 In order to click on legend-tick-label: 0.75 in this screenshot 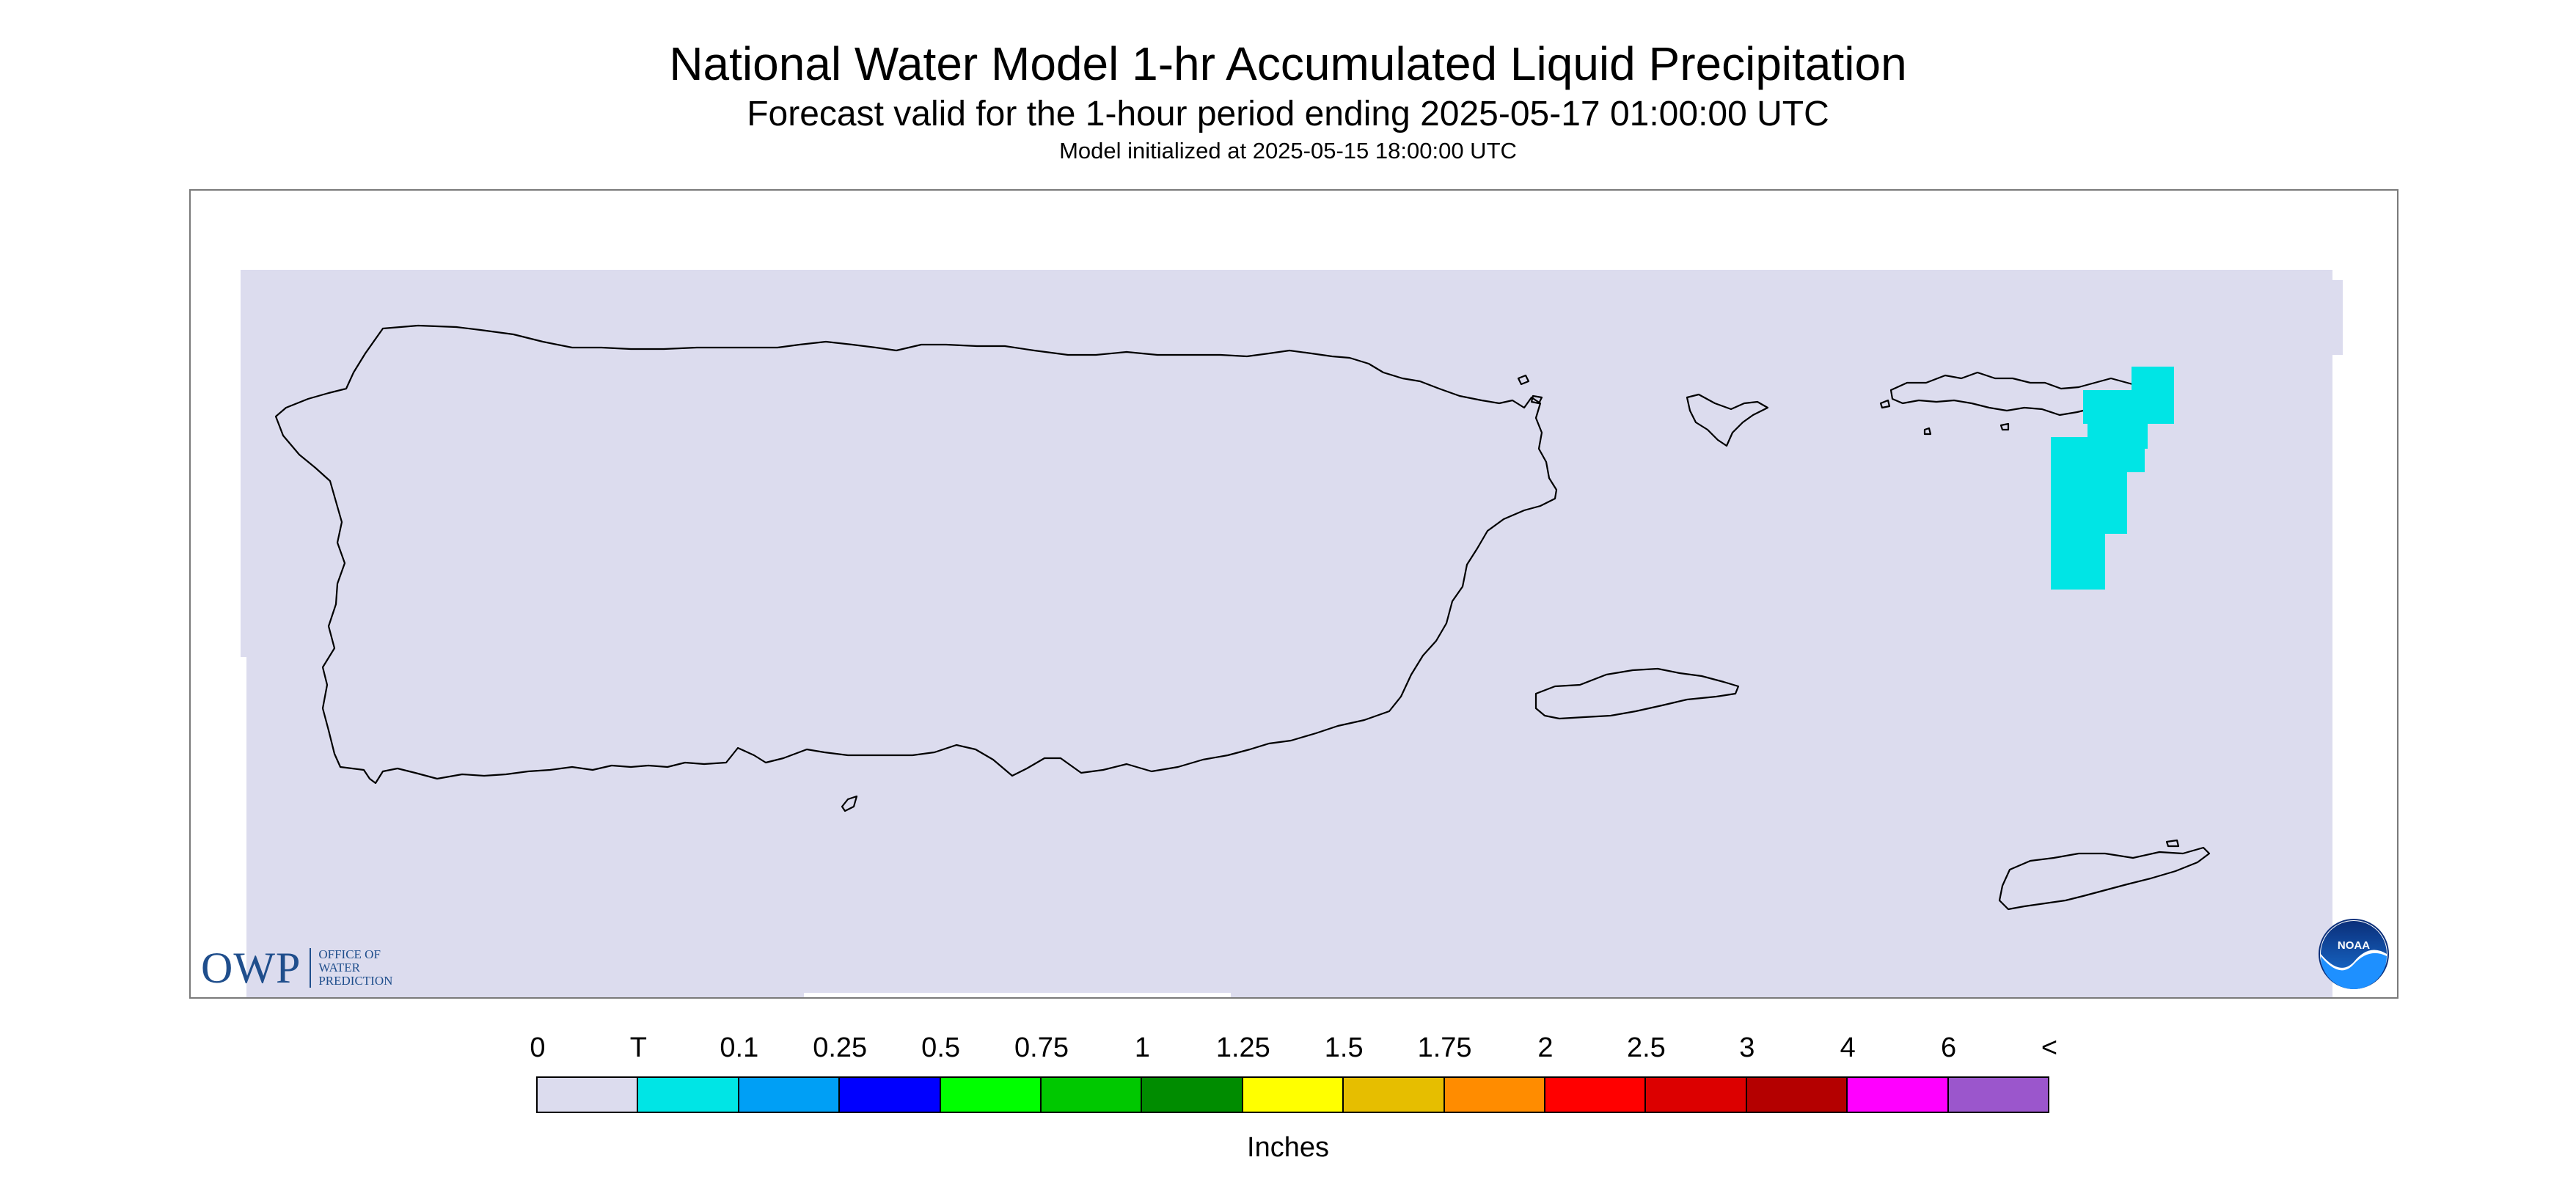, I will do `click(1041, 1047)`.